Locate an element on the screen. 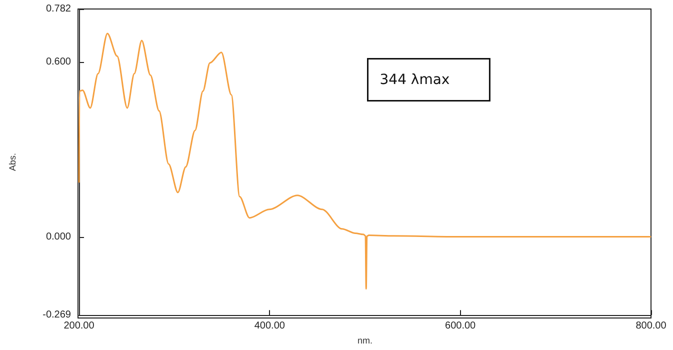  x-tick-label: 800.00 is located at coordinates (651, 326).